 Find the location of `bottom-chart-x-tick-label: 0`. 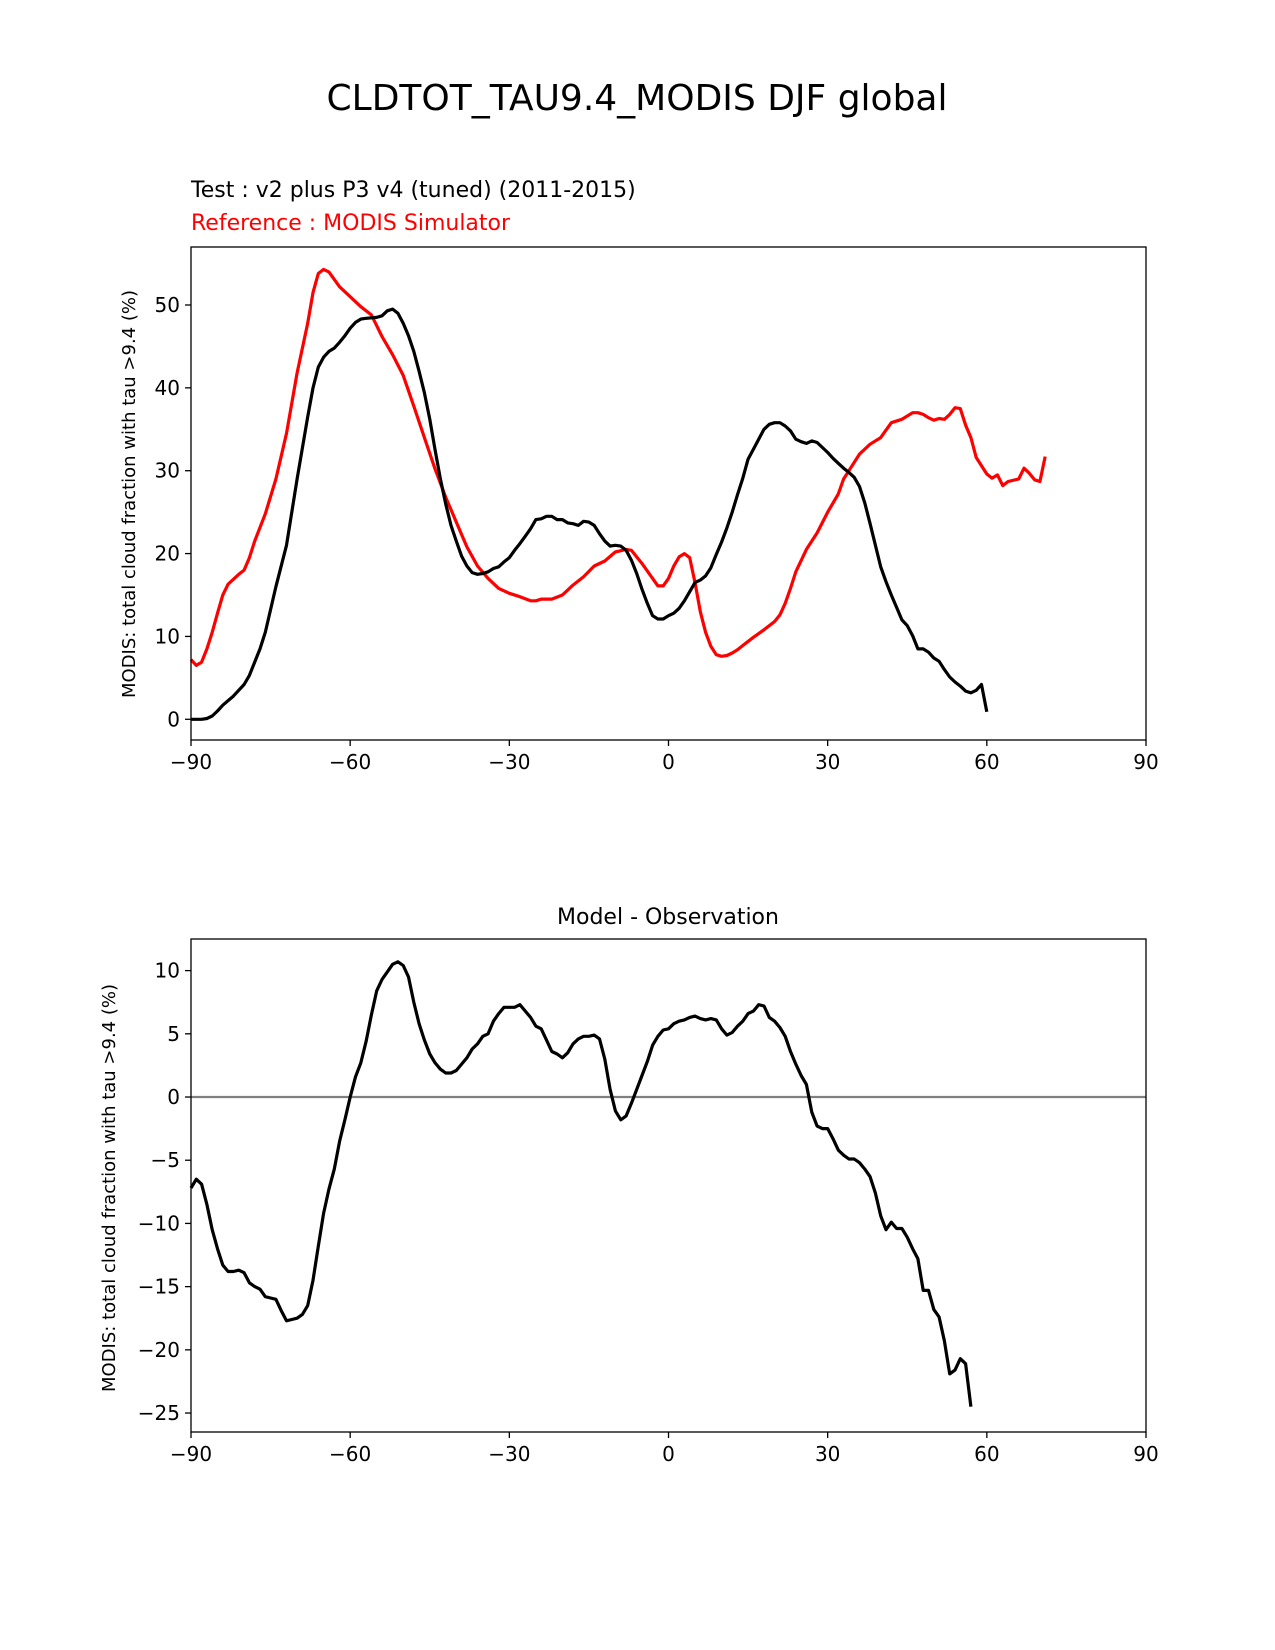

bottom-chart-x-tick-label: 0 is located at coordinates (668, 1454).